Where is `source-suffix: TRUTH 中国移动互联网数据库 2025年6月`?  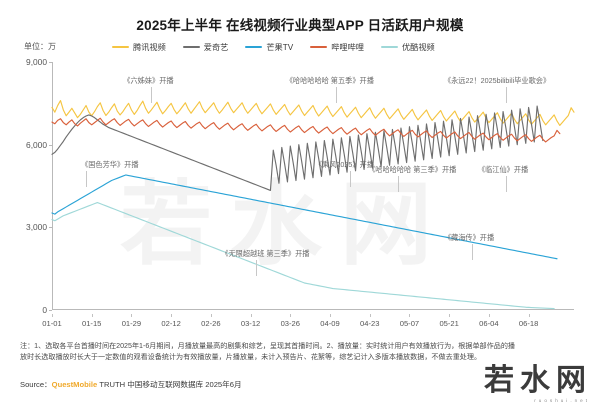
source-suffix: TRUTH 中国移动互联网数据库 2025年6月 is located at coordinates (170, 384).